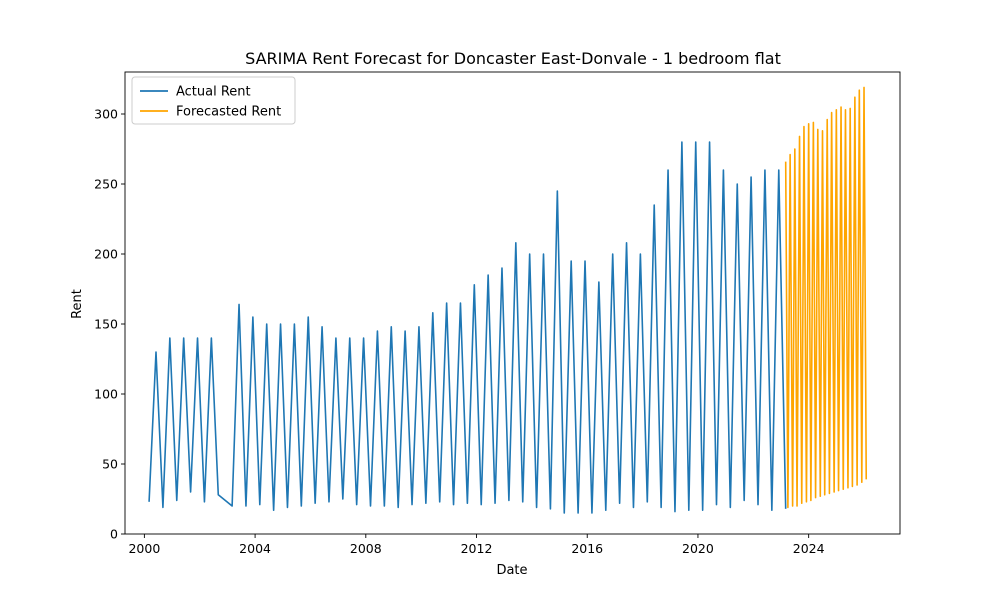 The height and width of the screenshot is (600, 1000). I want to click on series-line-forecasted-rent, so click(826, 297).